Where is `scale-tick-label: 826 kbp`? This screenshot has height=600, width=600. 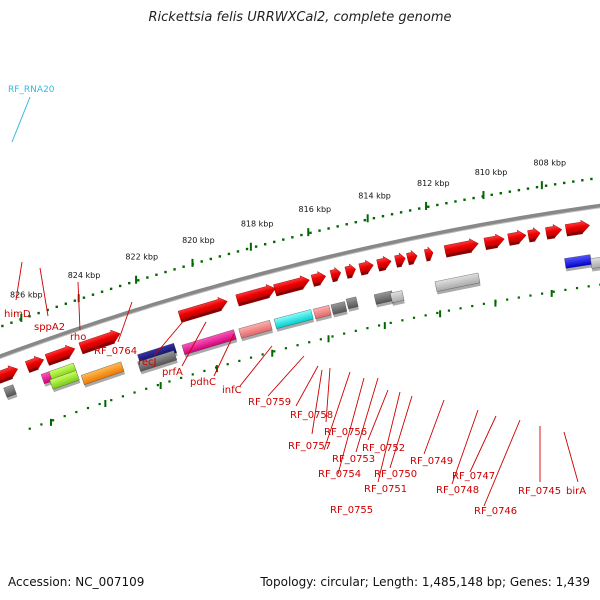 scale-tick-label: 826 kbp is located at coordinates (26, 295).